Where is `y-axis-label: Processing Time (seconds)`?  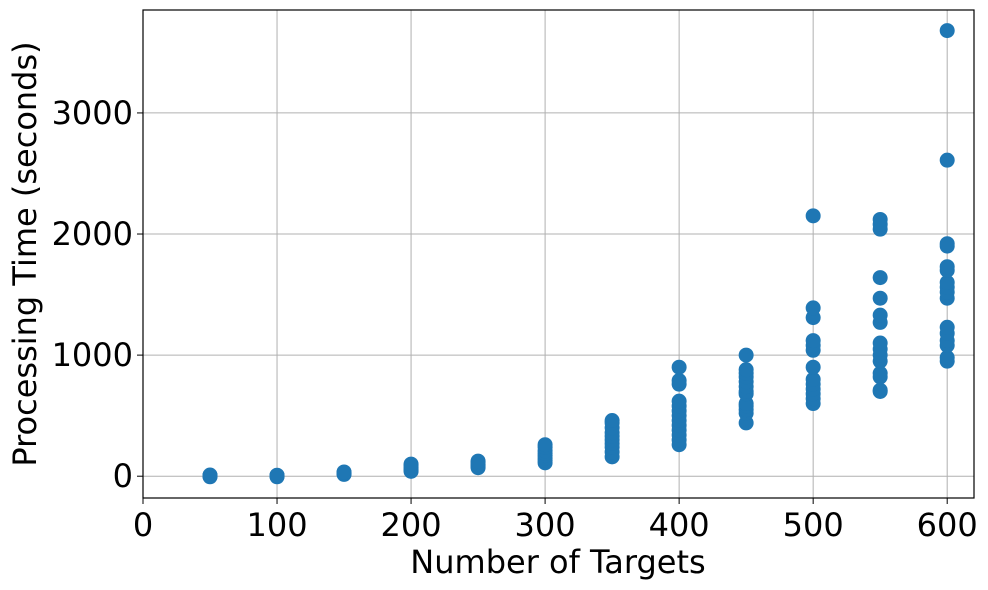
y-axis-label: Processing Time (seconds) is located at coordinates (25, 253).